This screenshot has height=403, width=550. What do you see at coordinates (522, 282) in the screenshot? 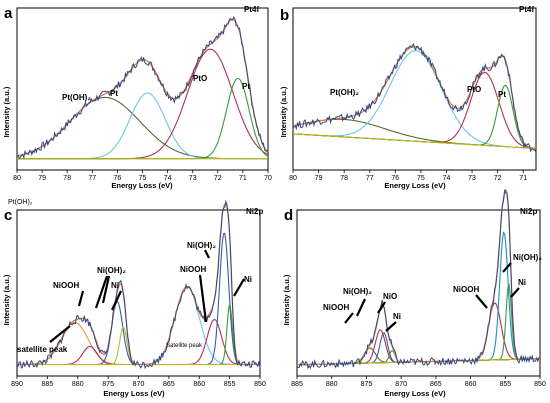
I see `panel-d-label-ni-2: Ni` at bounding box center [522, 282].